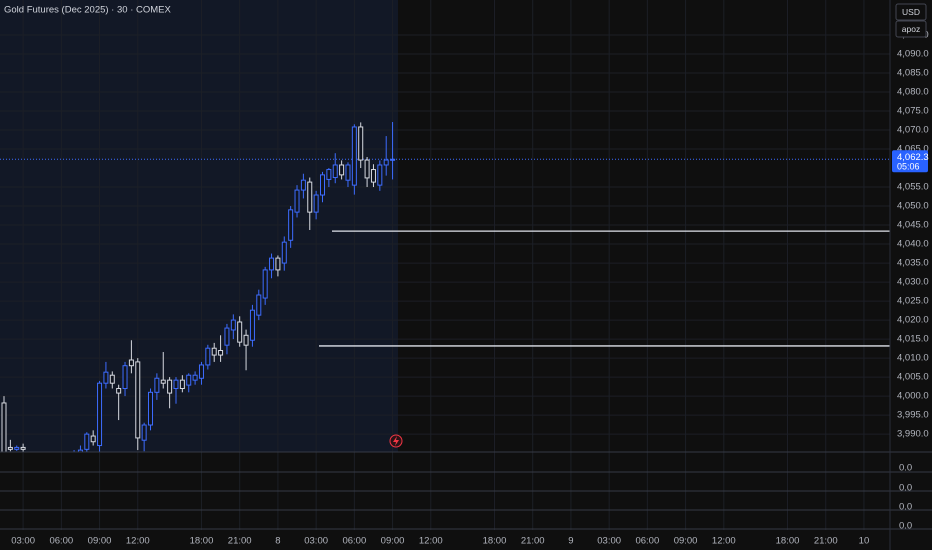 The image size is (932, 550). I want to click on x-tick-label: 10, so click(864, 541).